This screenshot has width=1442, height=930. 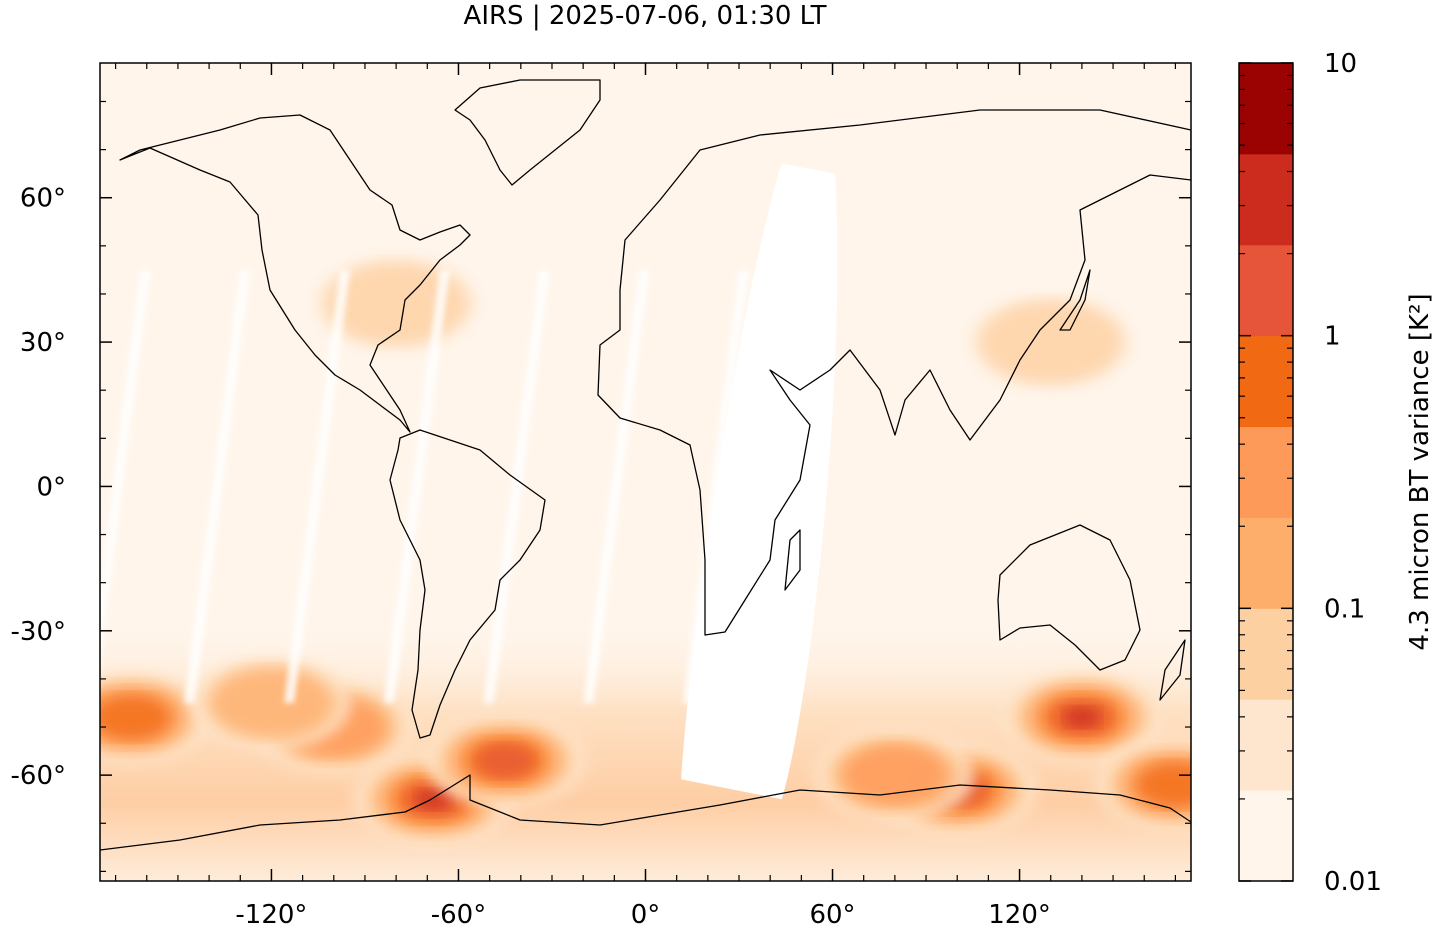 I want to click on colorbar-tick-label: 1, so click(x=1332, y=337).